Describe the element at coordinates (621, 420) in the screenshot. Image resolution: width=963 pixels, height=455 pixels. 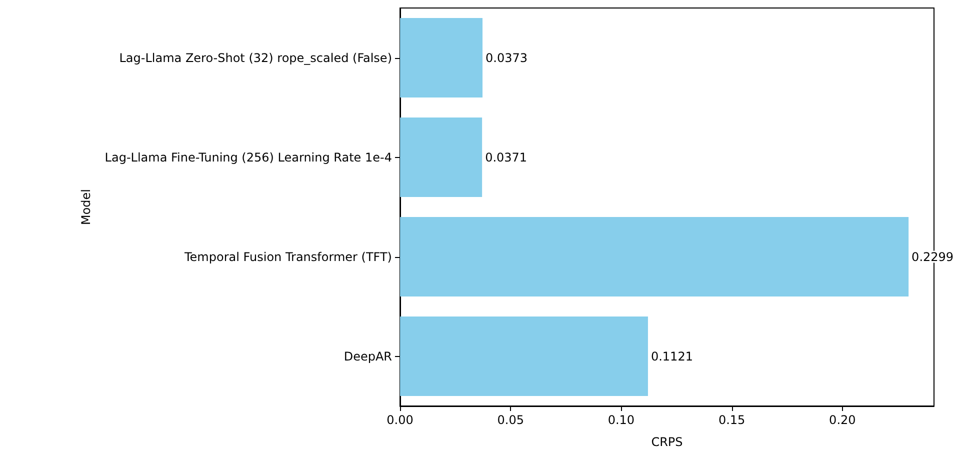
I see `x-tick-label: 0.10` at that location.